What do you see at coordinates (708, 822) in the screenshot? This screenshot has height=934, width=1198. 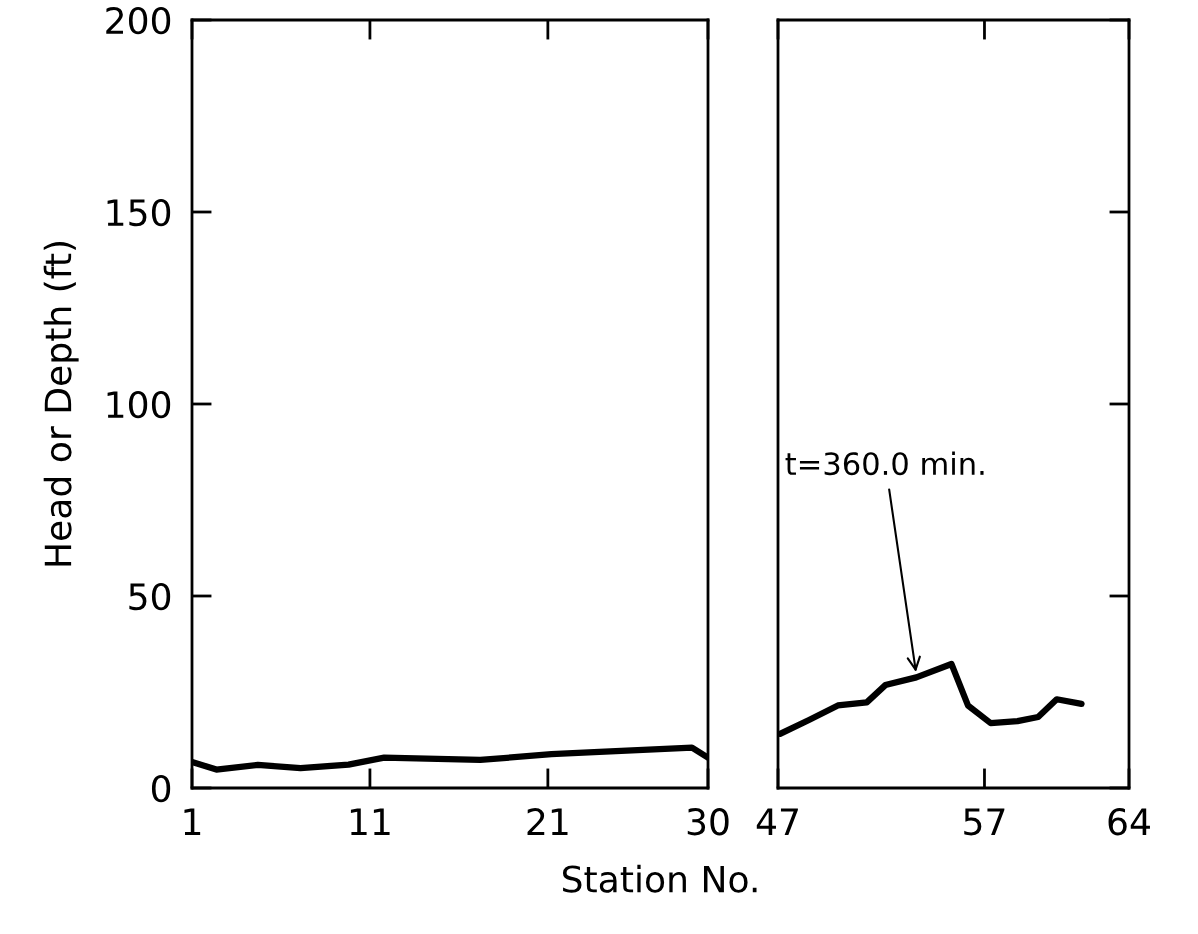 I see `x-tick-label: 30` at bounding box center [708, 822].